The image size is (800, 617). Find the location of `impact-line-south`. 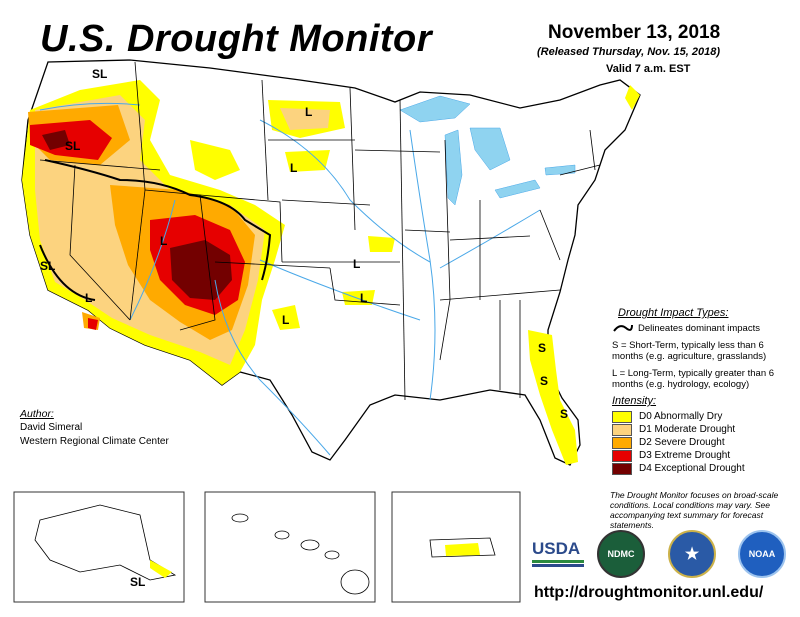

impact-line-south is located at coordinates (67, 272).